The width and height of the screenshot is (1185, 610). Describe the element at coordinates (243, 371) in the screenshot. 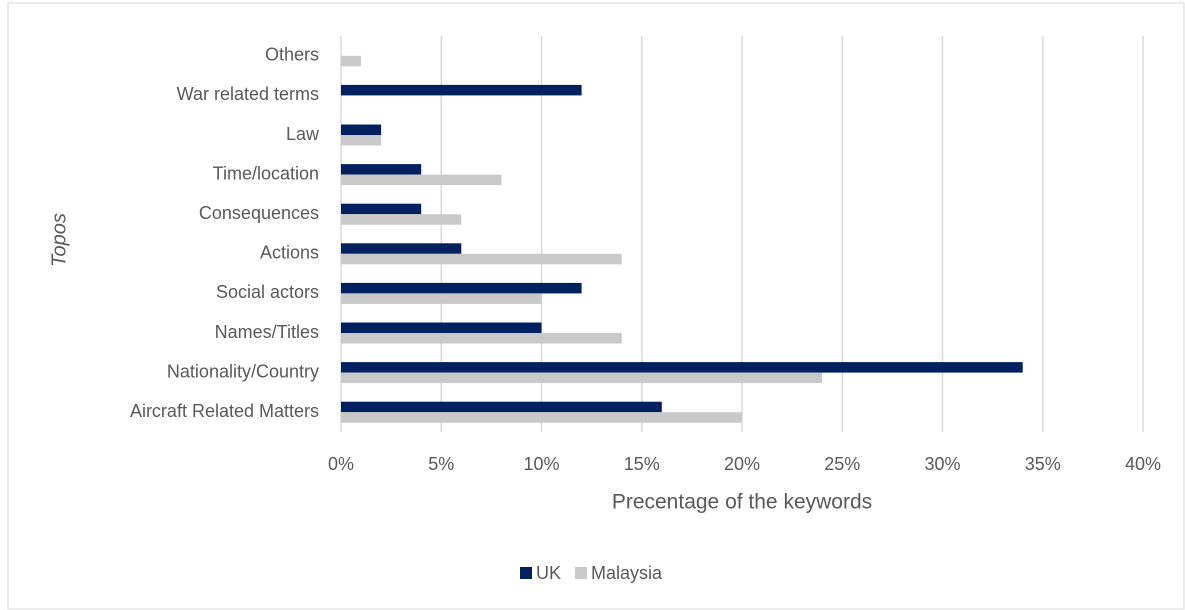

I see `y-tick-label: Nationality/Country` at that location.